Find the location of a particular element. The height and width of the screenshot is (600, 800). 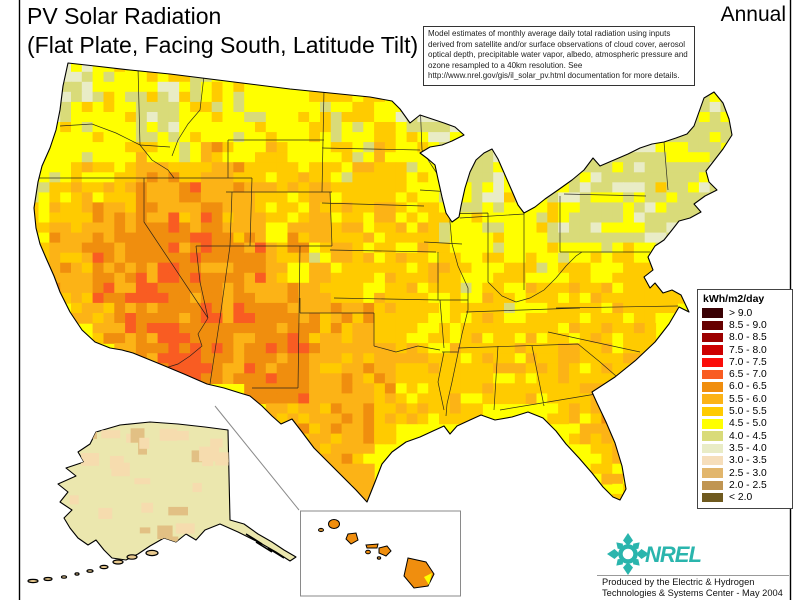

legend-row: 2.5 - 3.0 is located at coordinates (747, 473).